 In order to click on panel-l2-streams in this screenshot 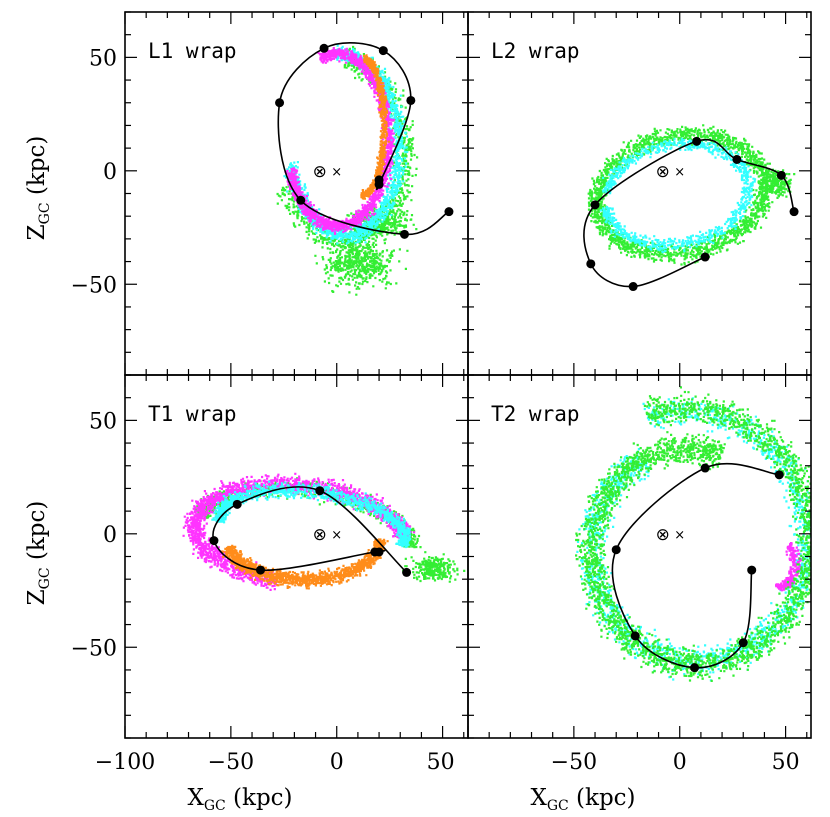, I will do `click(691, 195)`.